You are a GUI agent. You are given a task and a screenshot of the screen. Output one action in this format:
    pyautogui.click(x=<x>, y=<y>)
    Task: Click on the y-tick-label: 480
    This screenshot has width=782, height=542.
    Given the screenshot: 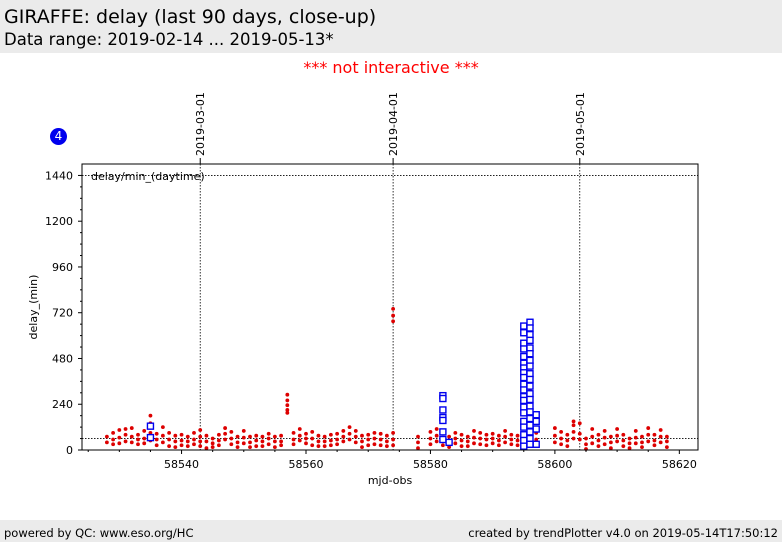 What is the action you would take?
    pyautogui.click(x=62, y=358)
    